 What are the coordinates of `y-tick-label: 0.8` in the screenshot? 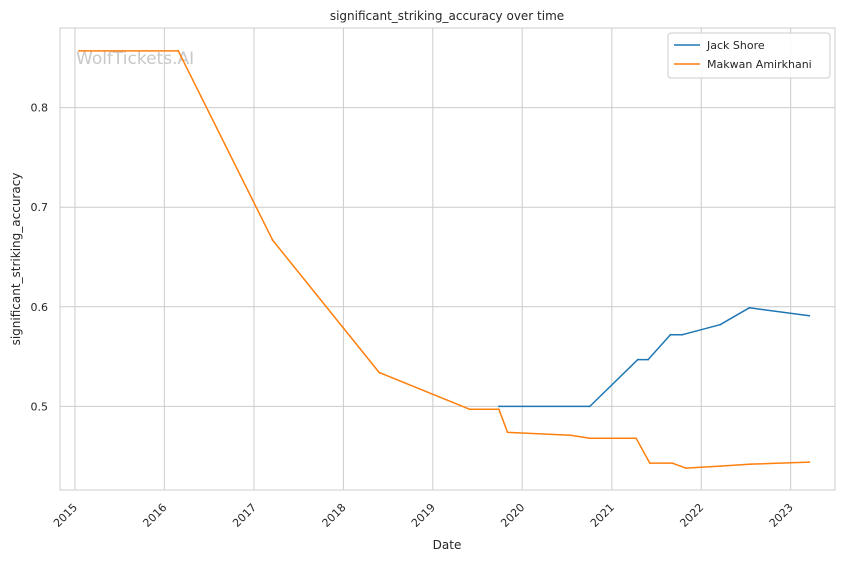 It's located at (40, 108).